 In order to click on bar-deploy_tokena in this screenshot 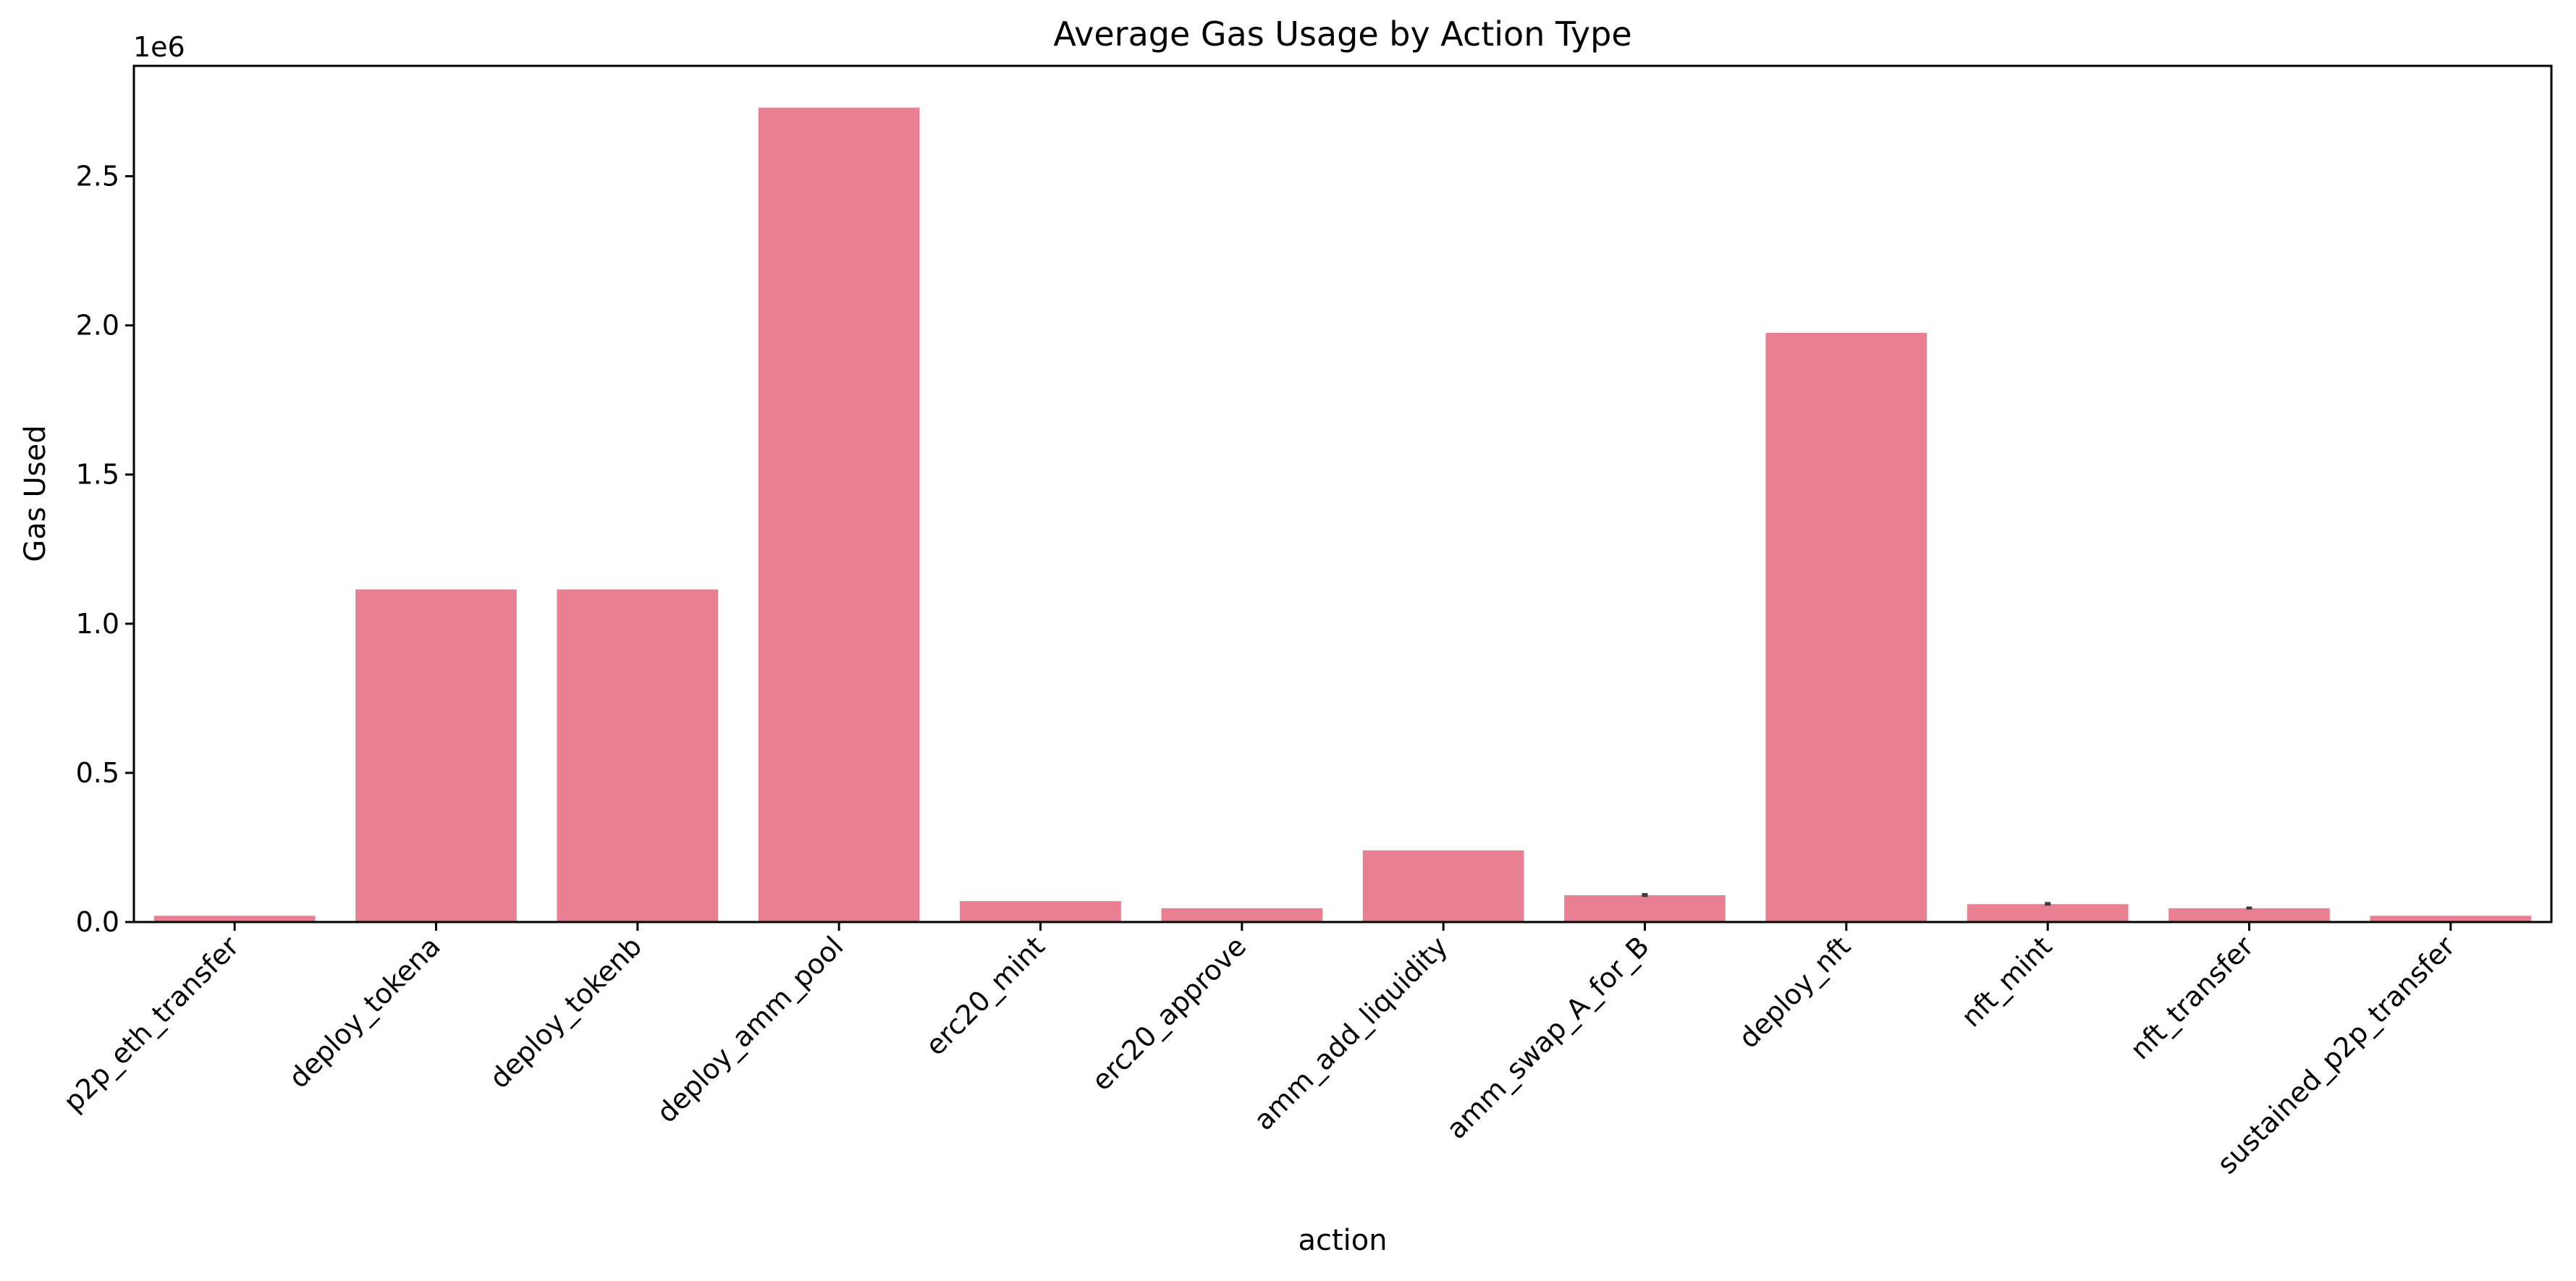, I will do `click(436, 756)`.